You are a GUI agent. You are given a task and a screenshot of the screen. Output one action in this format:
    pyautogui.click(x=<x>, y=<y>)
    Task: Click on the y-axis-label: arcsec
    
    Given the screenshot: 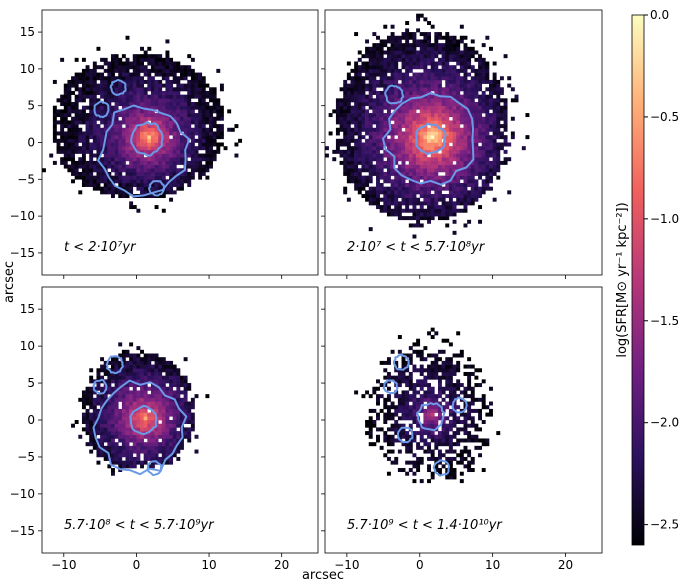 What is the action you would take?
    pyautogui.click(x=9, y=282)
    